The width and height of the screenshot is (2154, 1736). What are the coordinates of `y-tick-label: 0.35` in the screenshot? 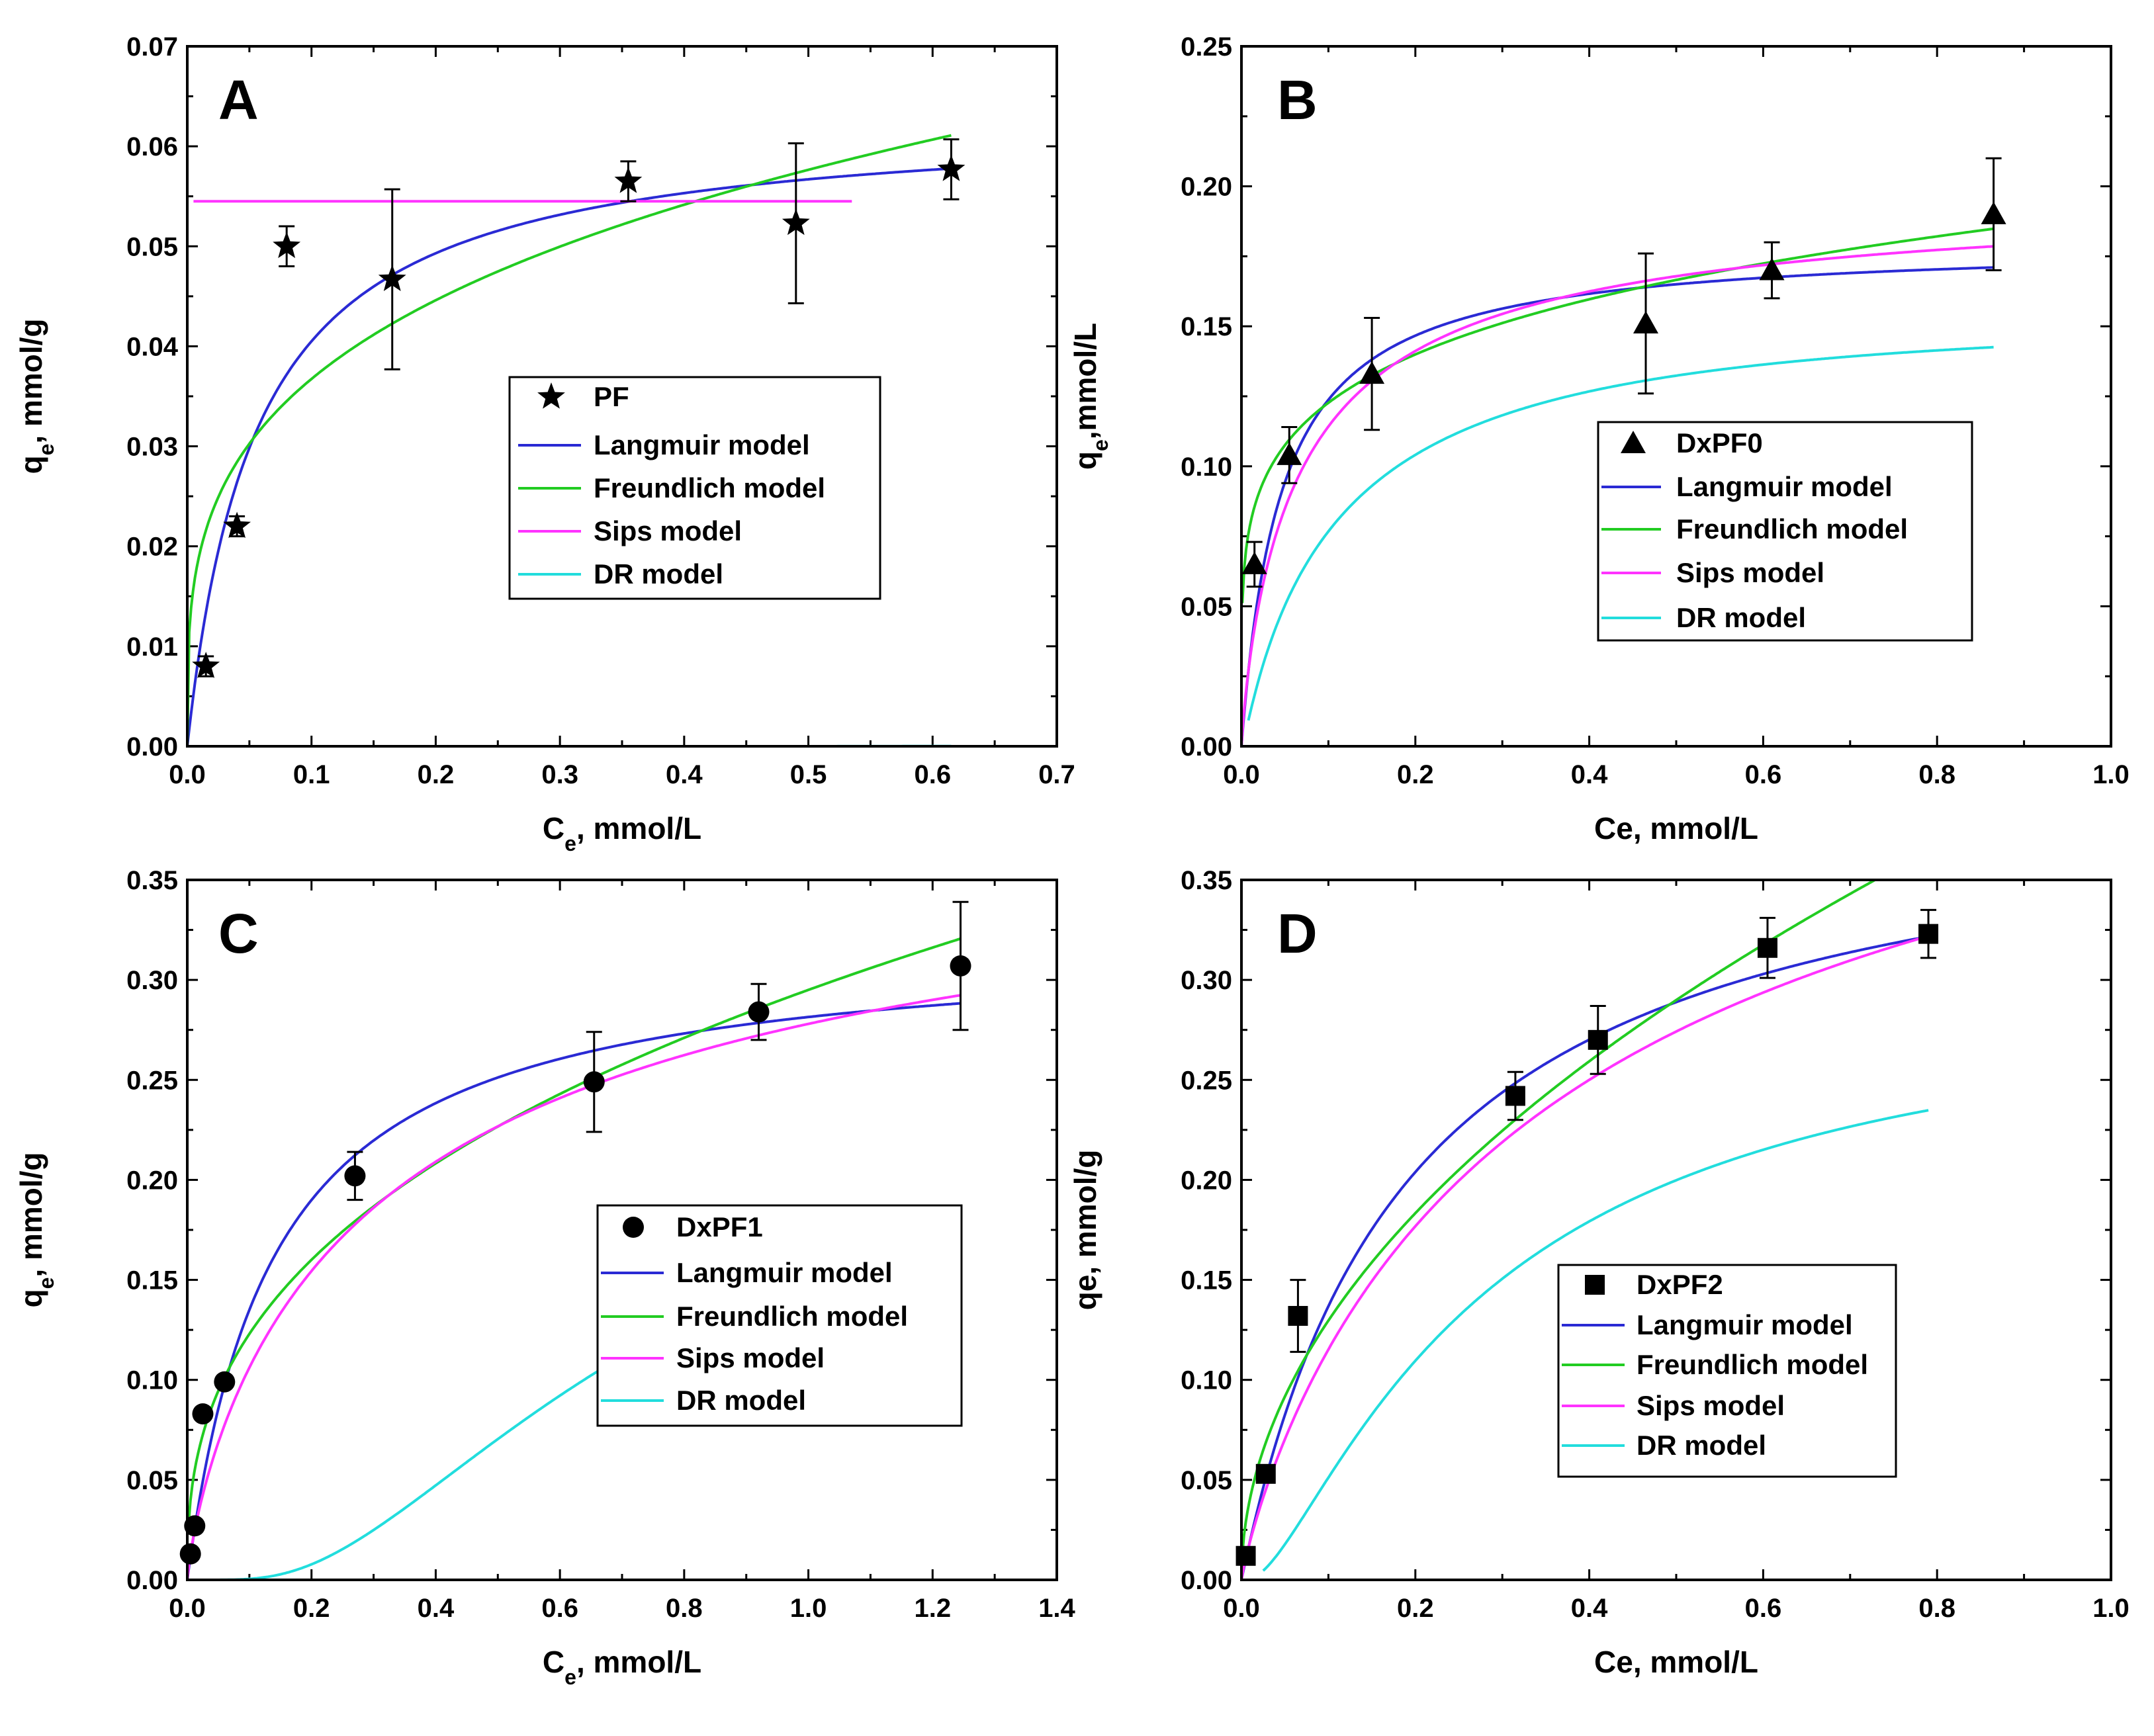 It's located at (1206, 880).